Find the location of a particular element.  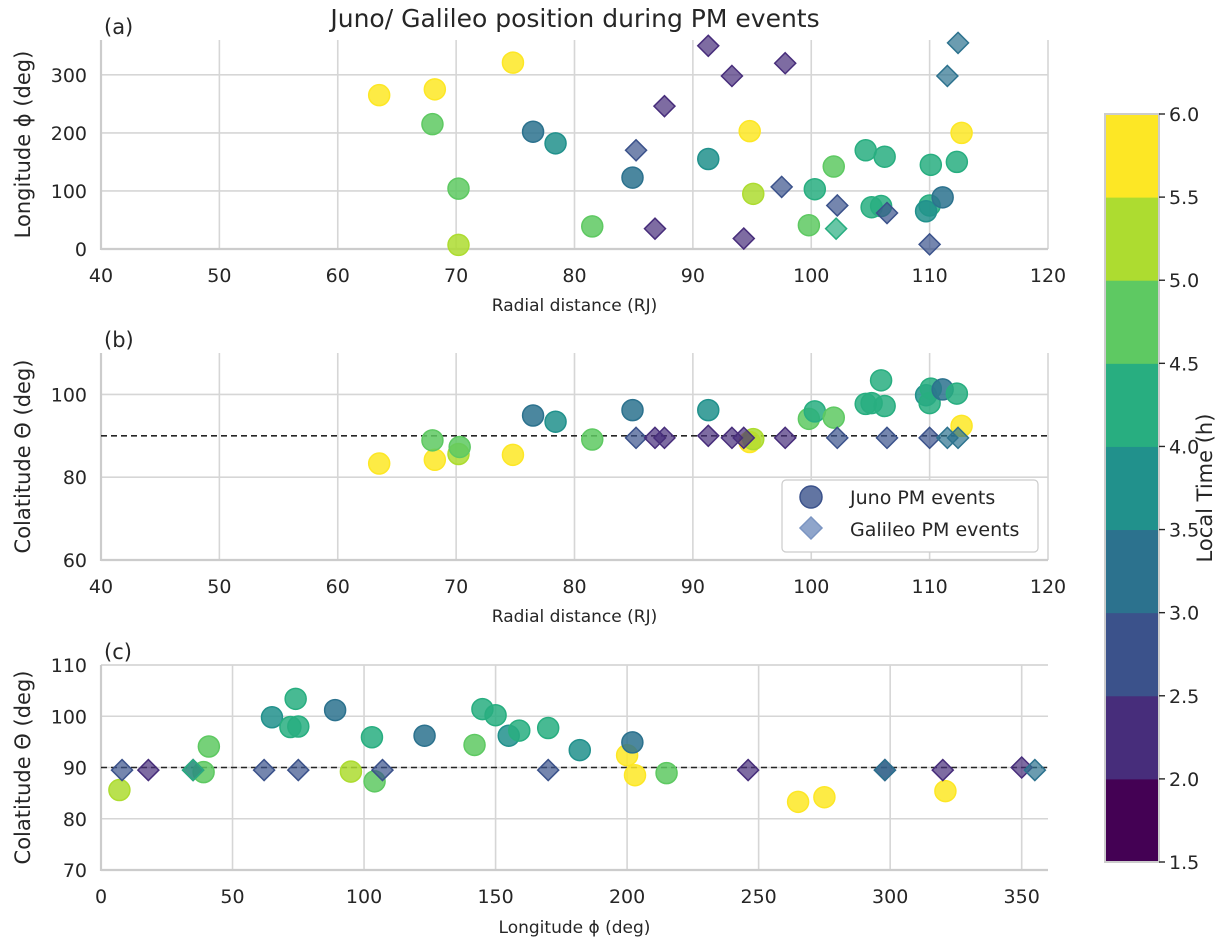

colorbar-tick-label: 5.5 is located at coordinates (1184, 198).